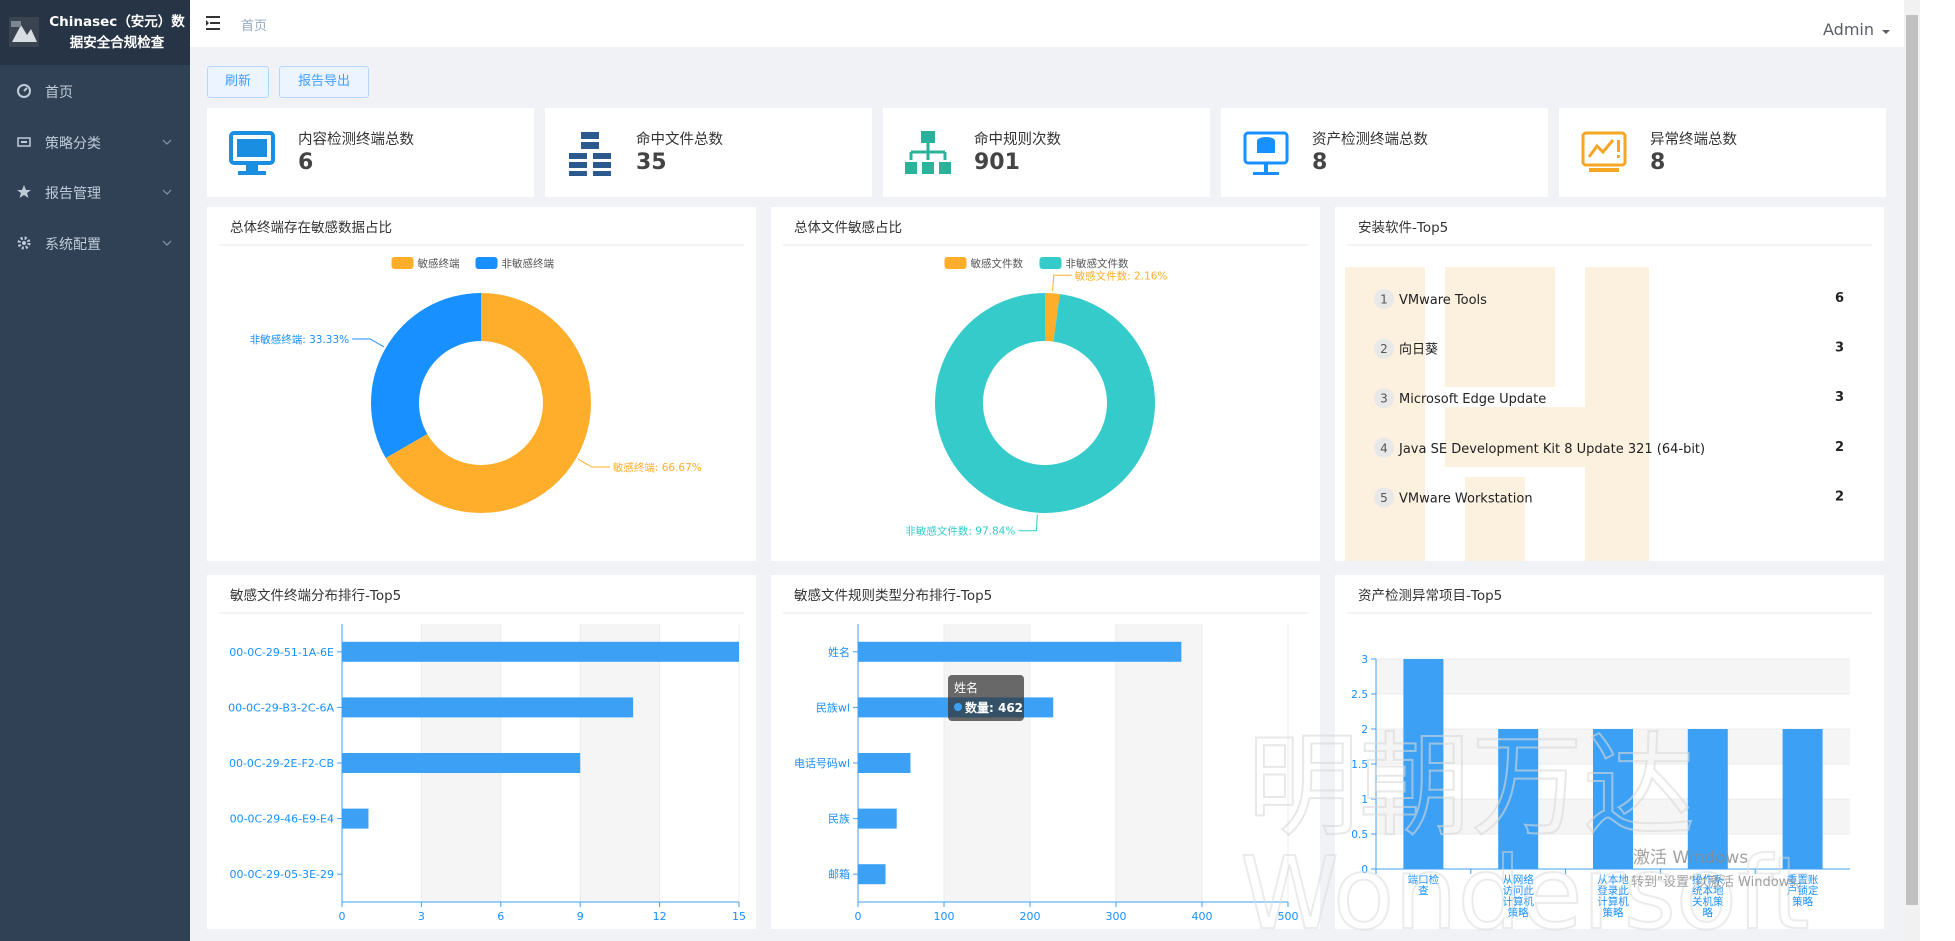 The width and height of the screenshot is (1955, 941). I want to click on menu-label: 报告管理, so click(73, 194).